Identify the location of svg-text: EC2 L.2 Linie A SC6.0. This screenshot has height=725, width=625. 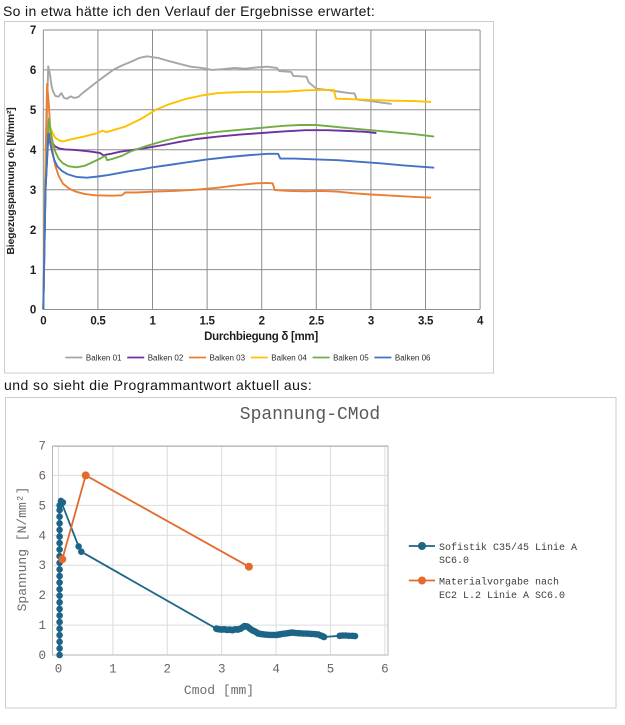
(502, 596).